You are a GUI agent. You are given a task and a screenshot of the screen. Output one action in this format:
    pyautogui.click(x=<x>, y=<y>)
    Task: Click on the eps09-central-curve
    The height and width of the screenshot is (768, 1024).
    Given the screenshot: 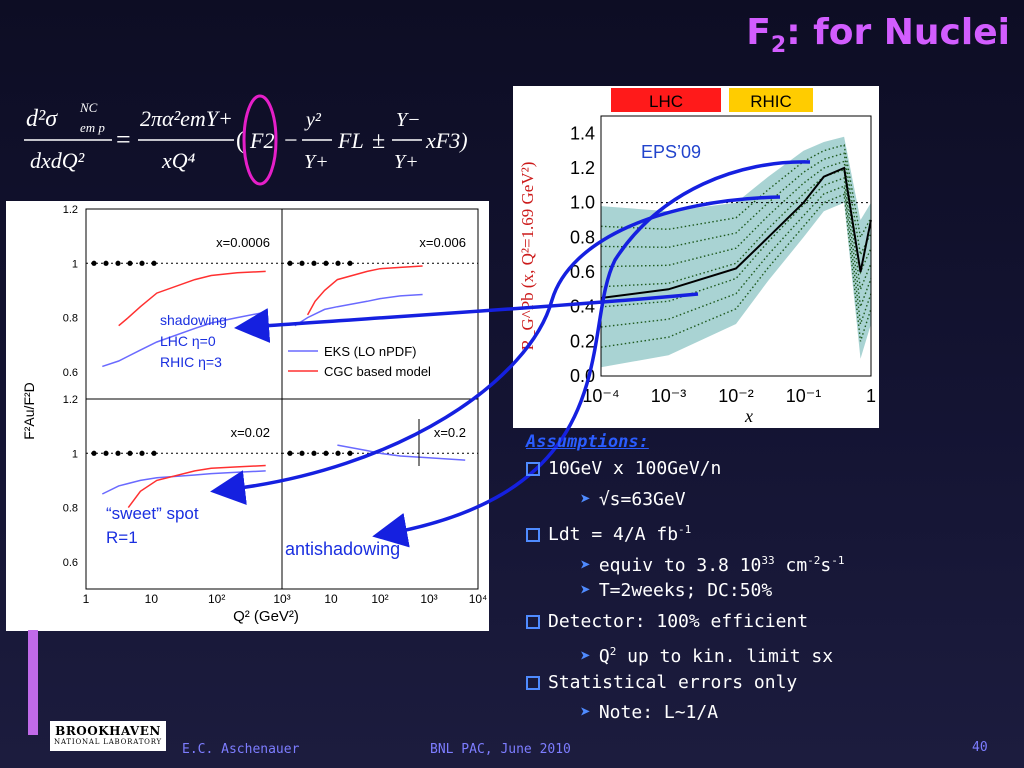 What is the action you would take?
    pyautogui.click(x=736, y=232)
    